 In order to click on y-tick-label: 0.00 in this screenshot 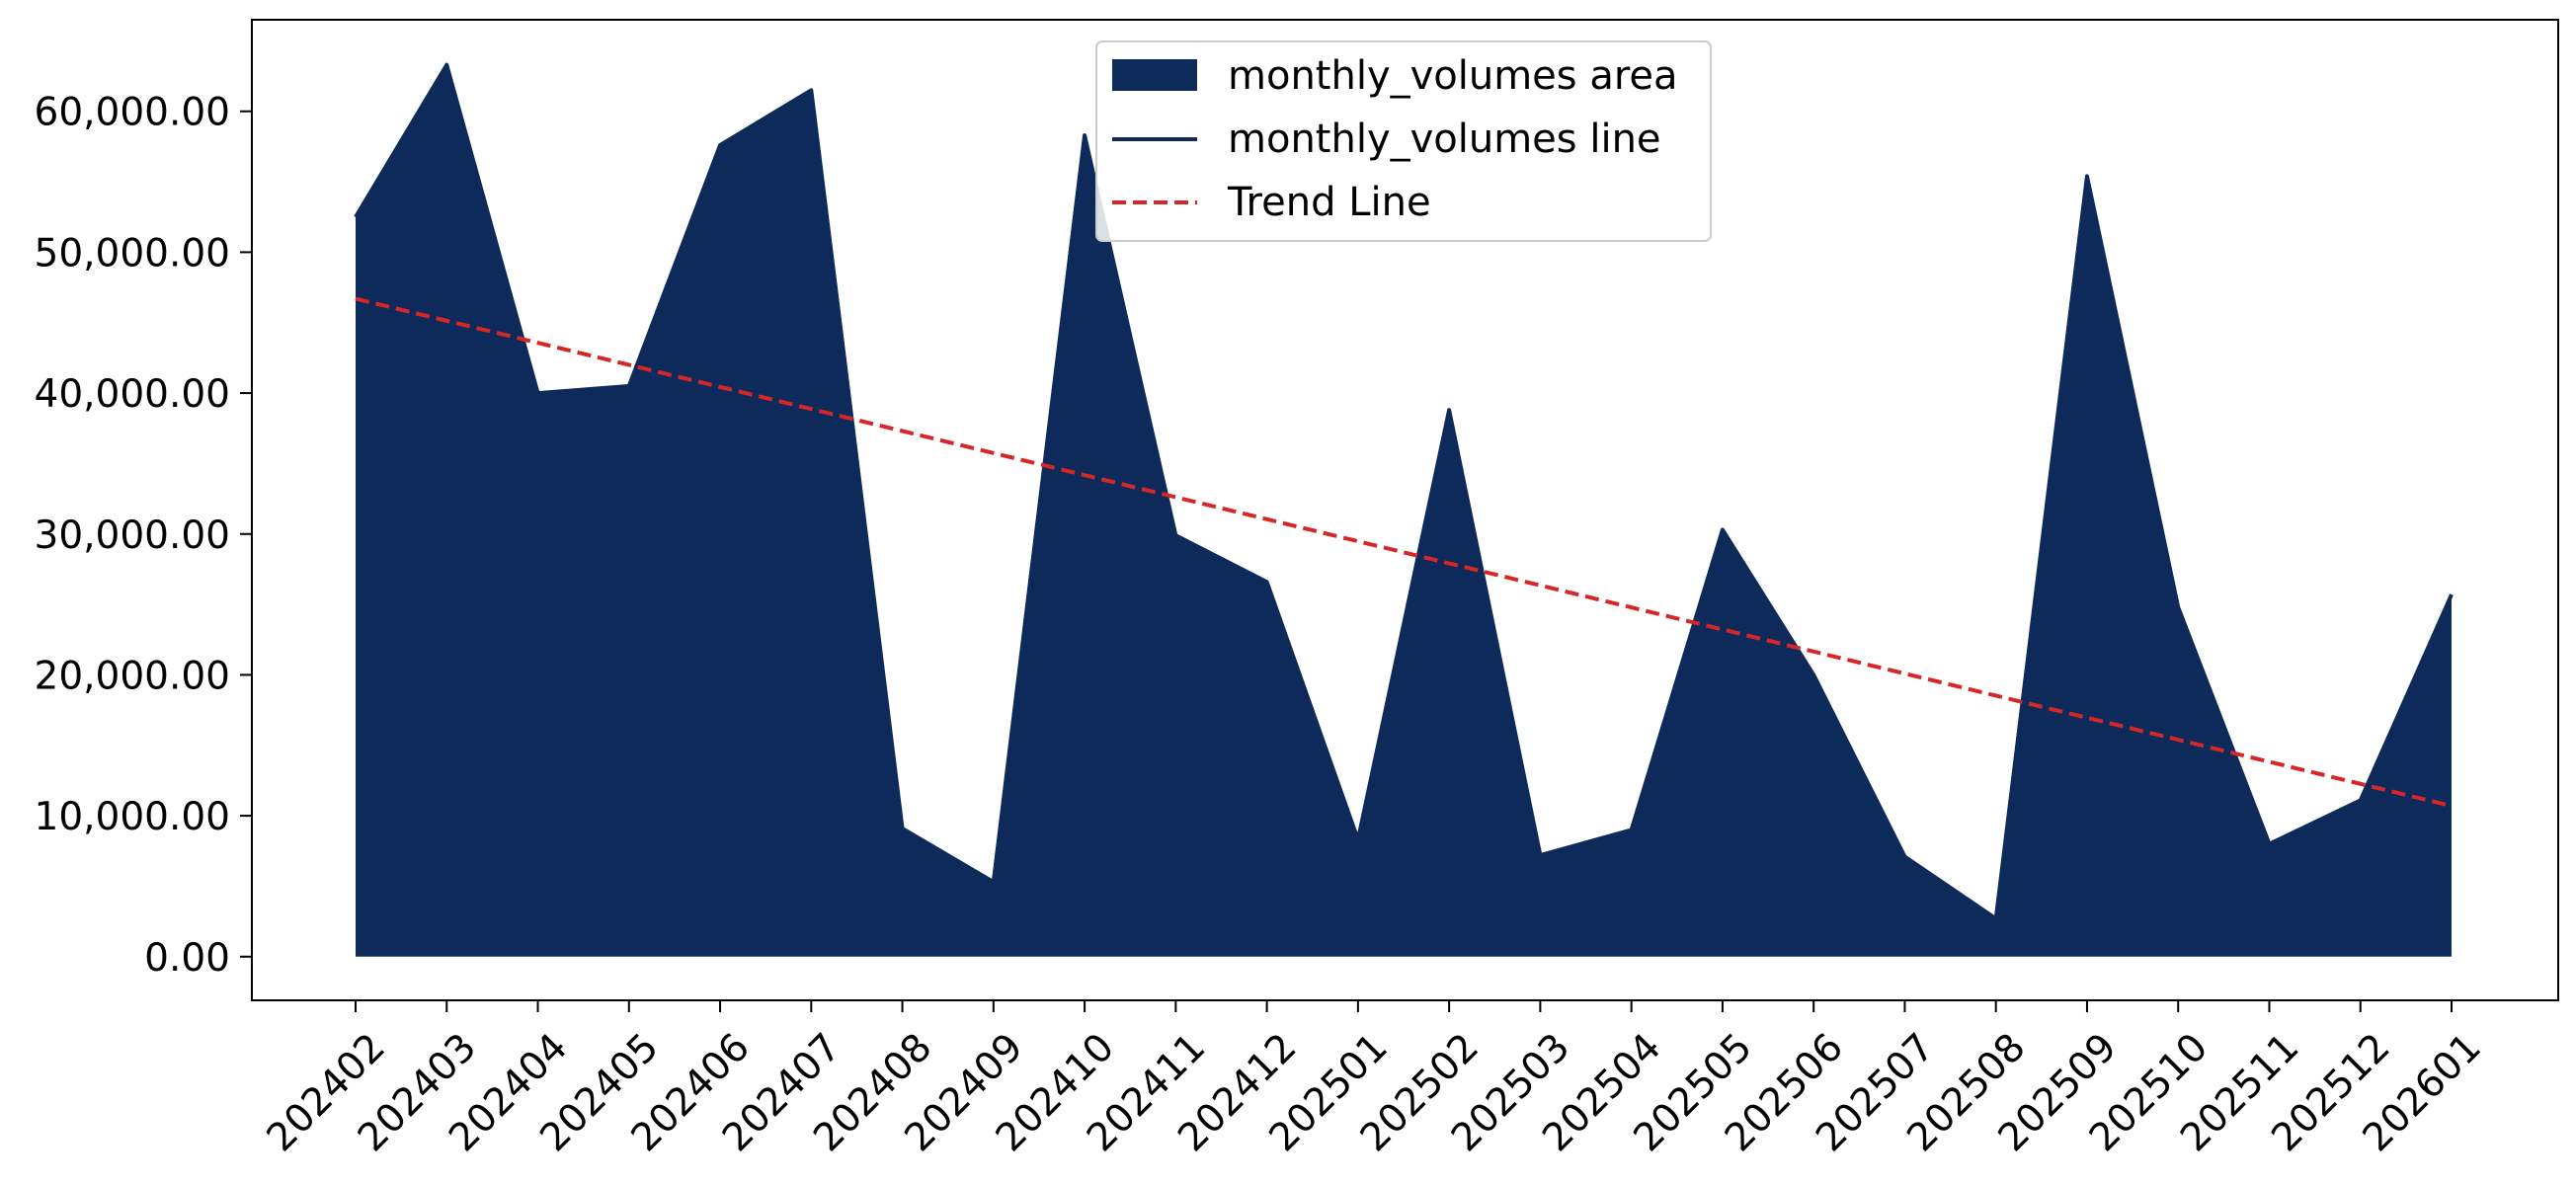, I will do `click(187, 958)`.